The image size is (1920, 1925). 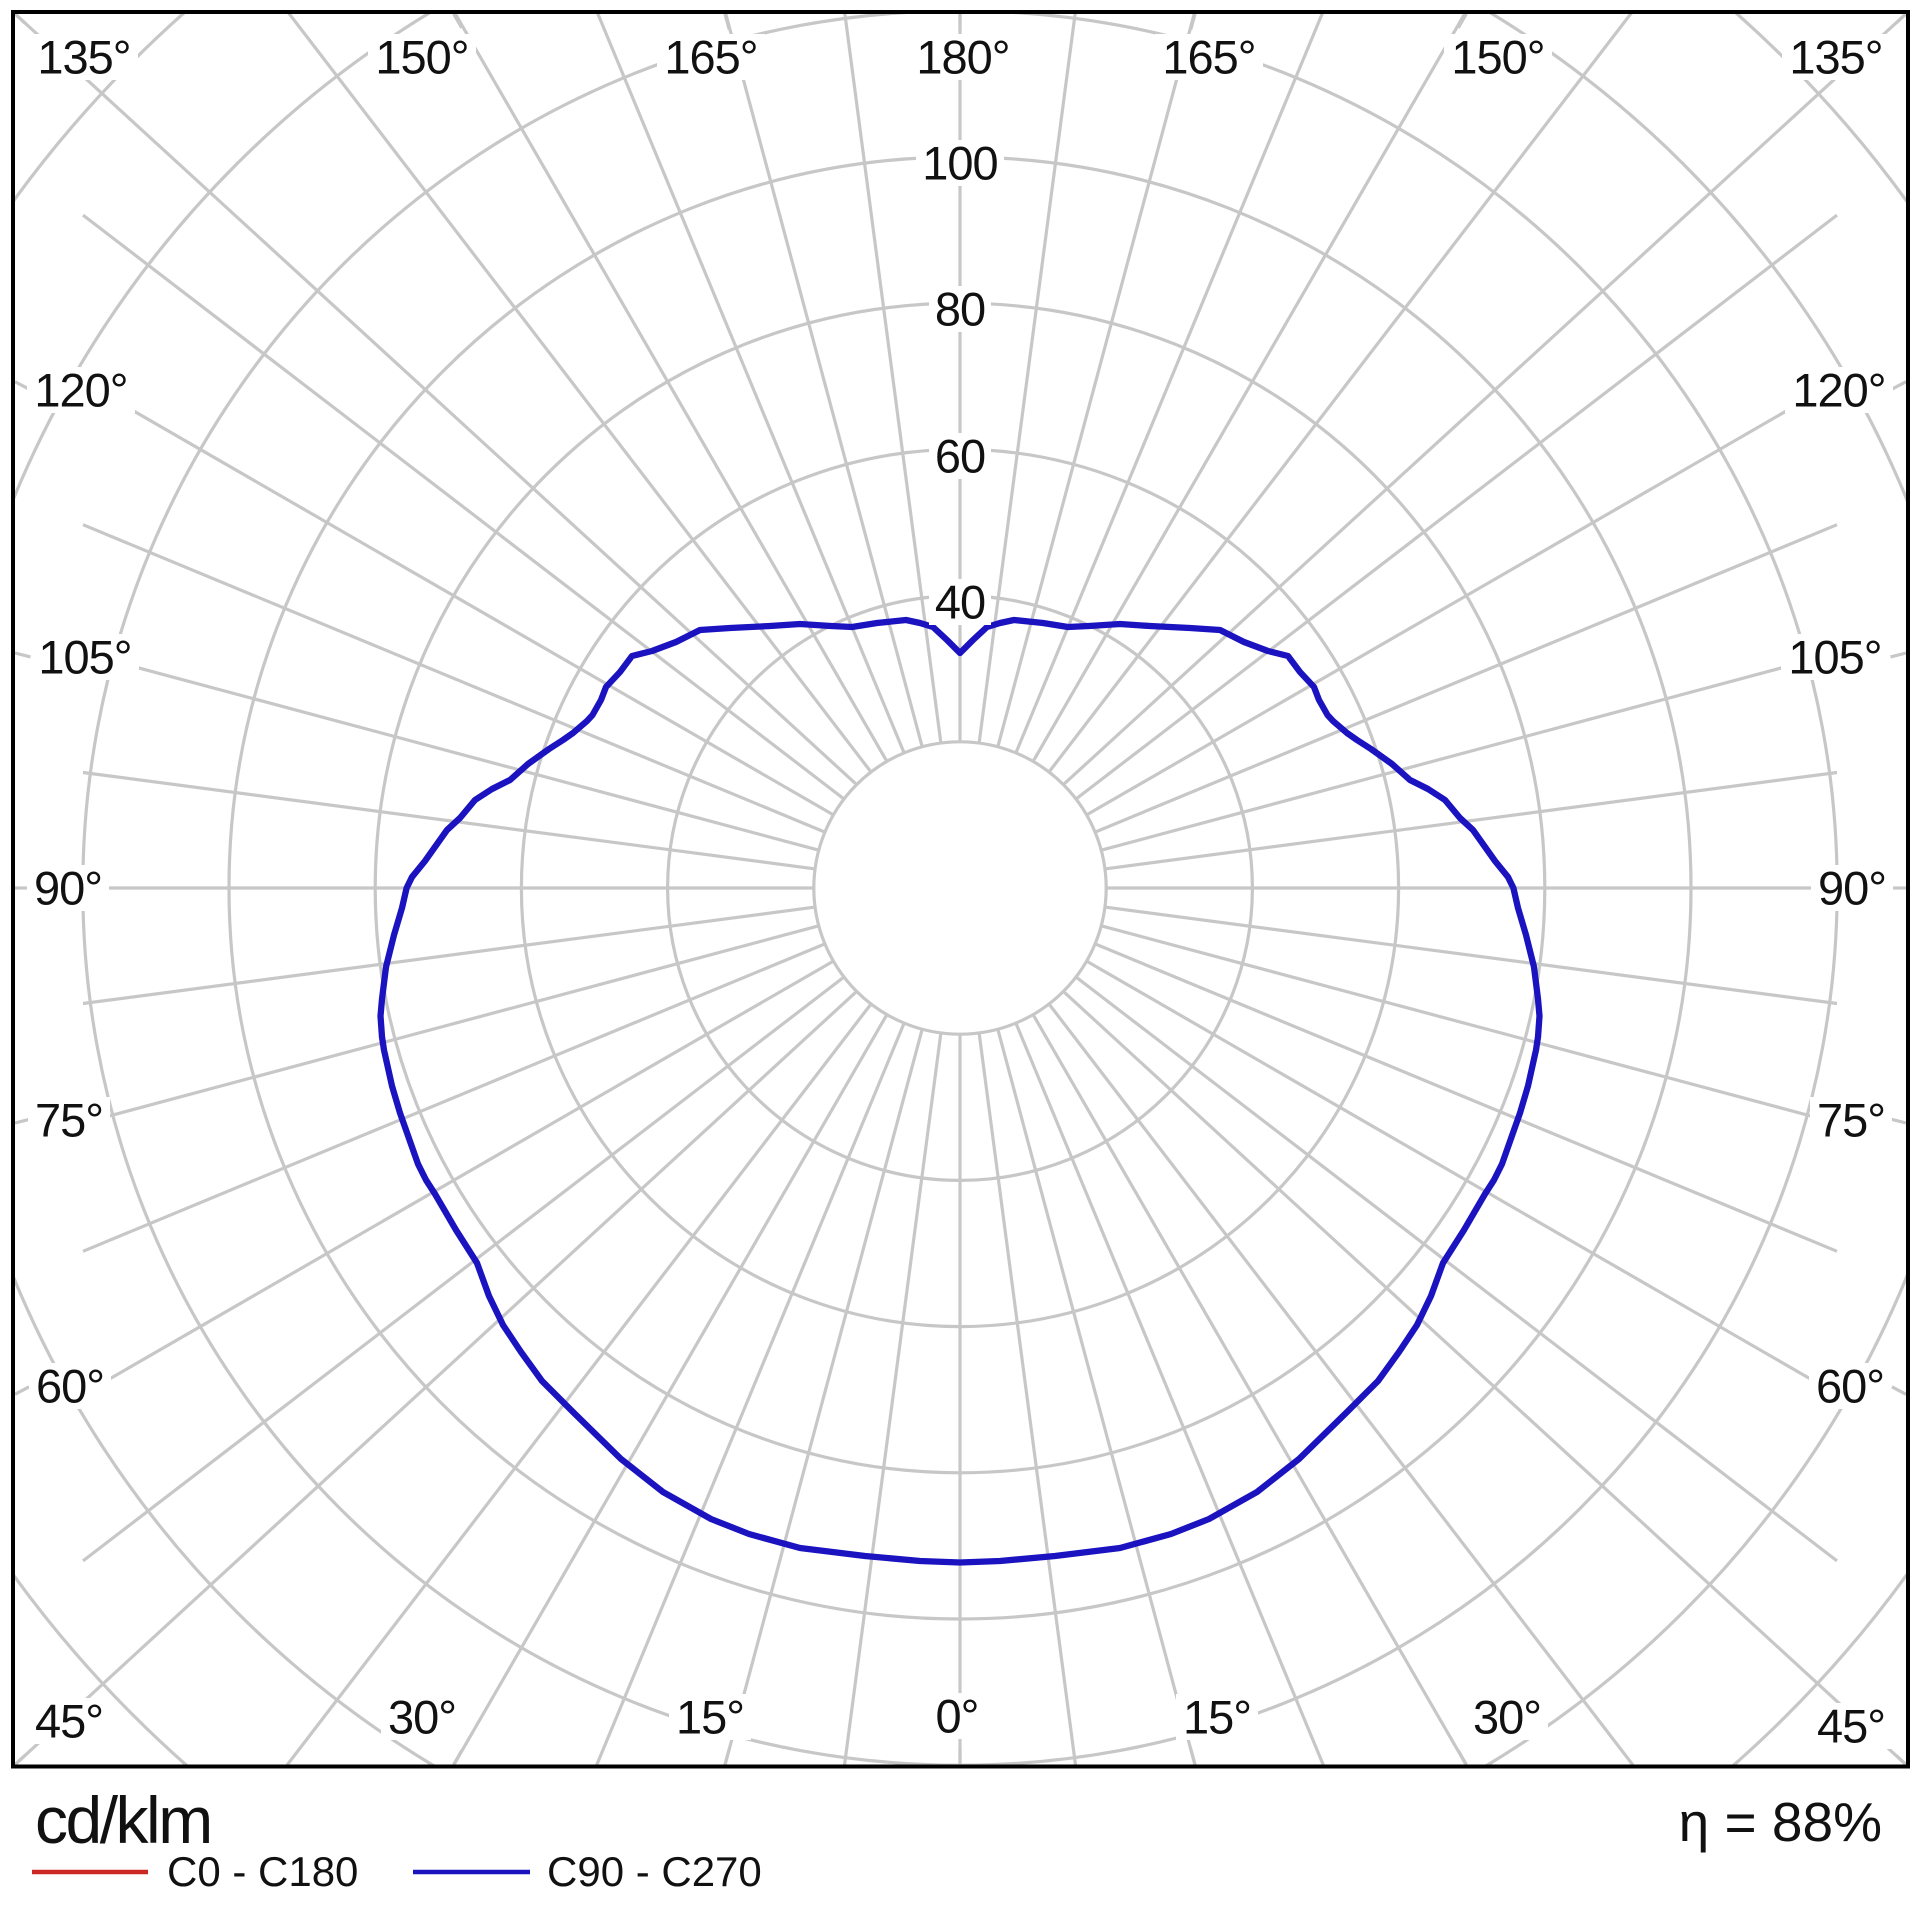 What do you see at coordinates (1780, 1822) in the screenshot?
I see `svg-text: η = 88%` at bounding box center [1780, 1822].